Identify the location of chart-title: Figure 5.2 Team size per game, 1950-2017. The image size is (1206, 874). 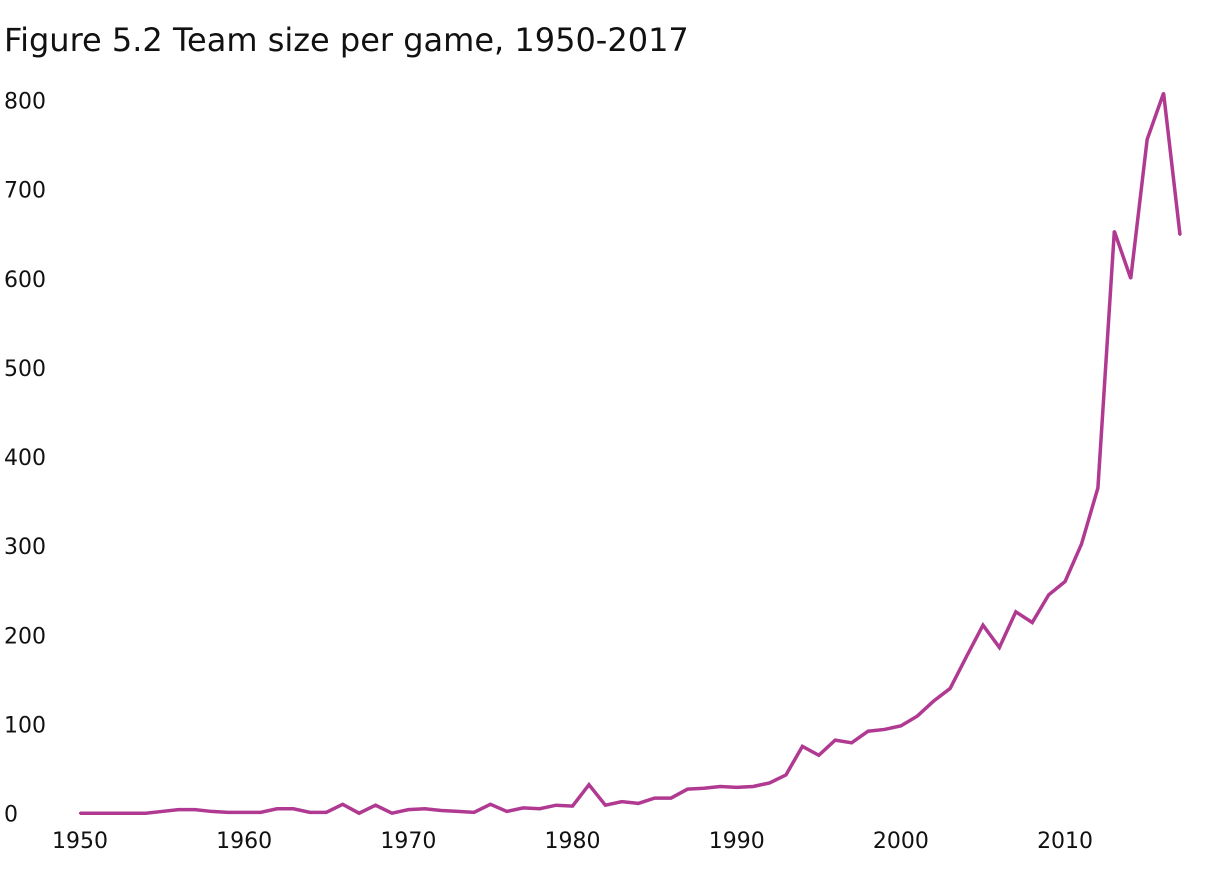
(346, 40).